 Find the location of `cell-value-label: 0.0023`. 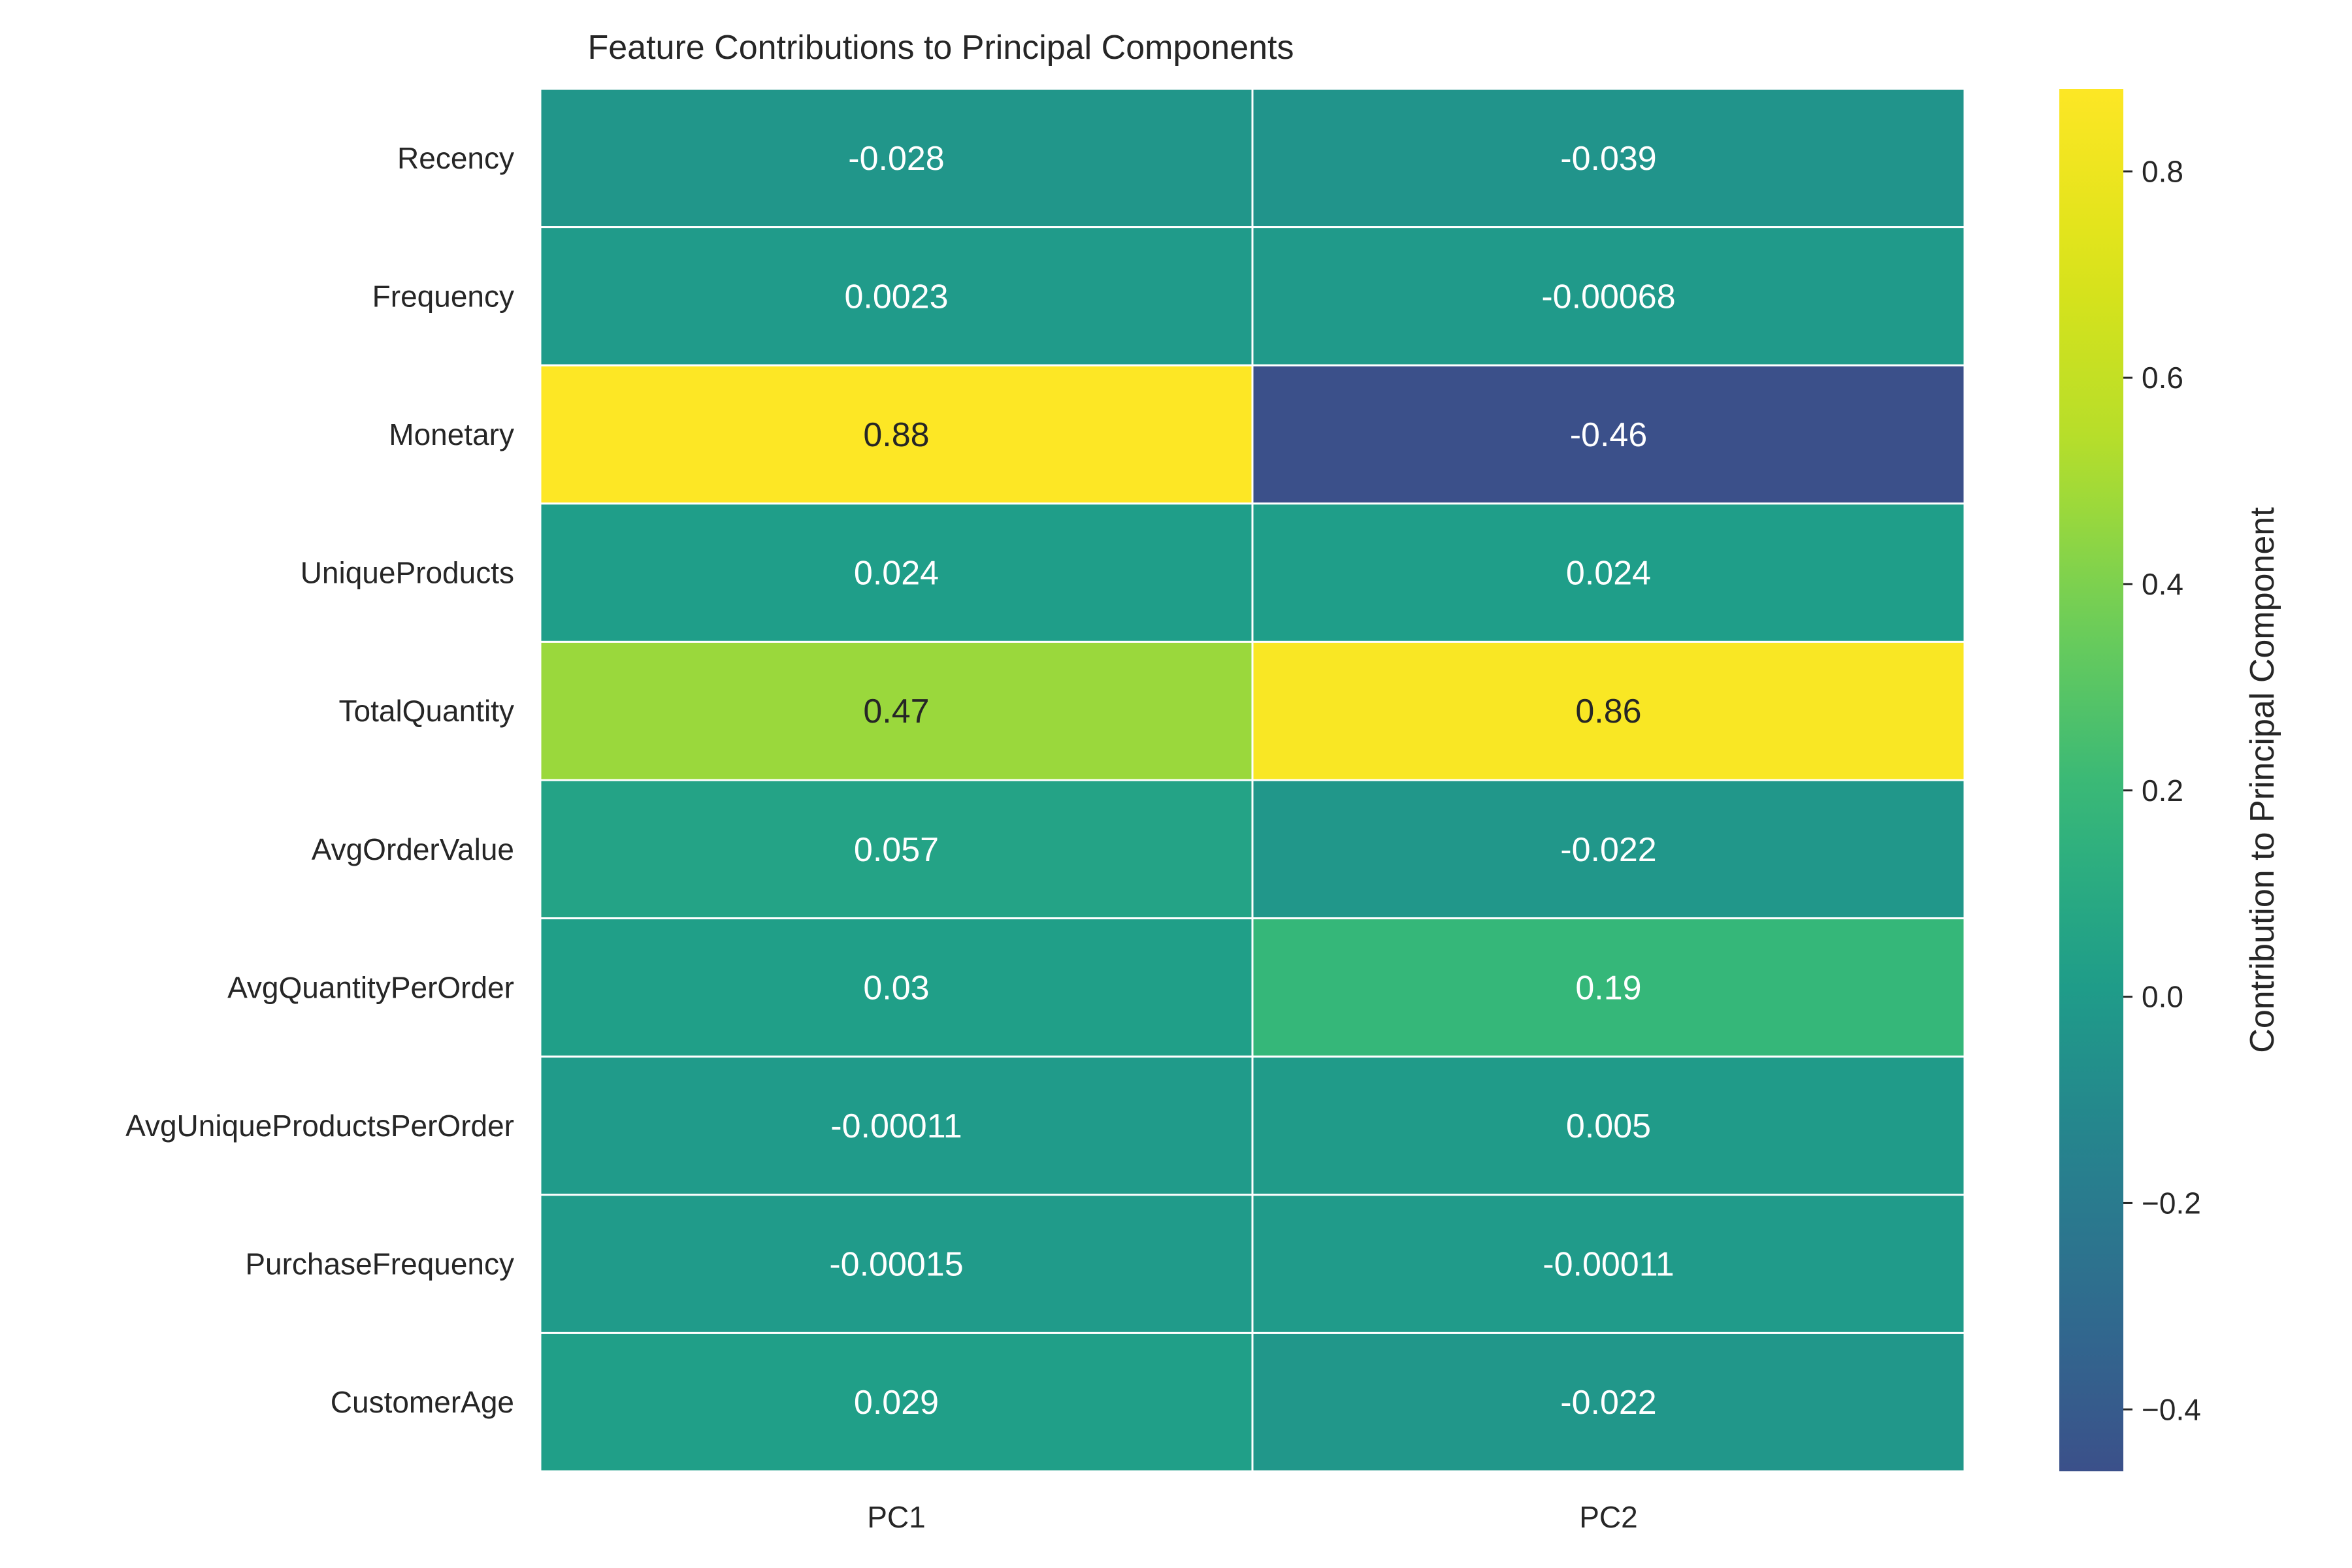

cell-value-label: 0.0023 is located at coordinates (896, 297).